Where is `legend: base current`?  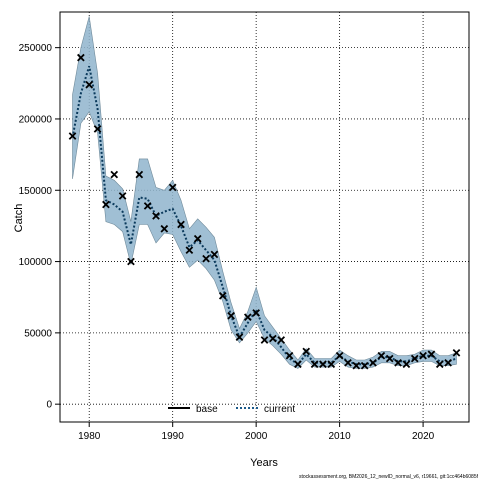 legend: base current is located at coordinates (231, 409).